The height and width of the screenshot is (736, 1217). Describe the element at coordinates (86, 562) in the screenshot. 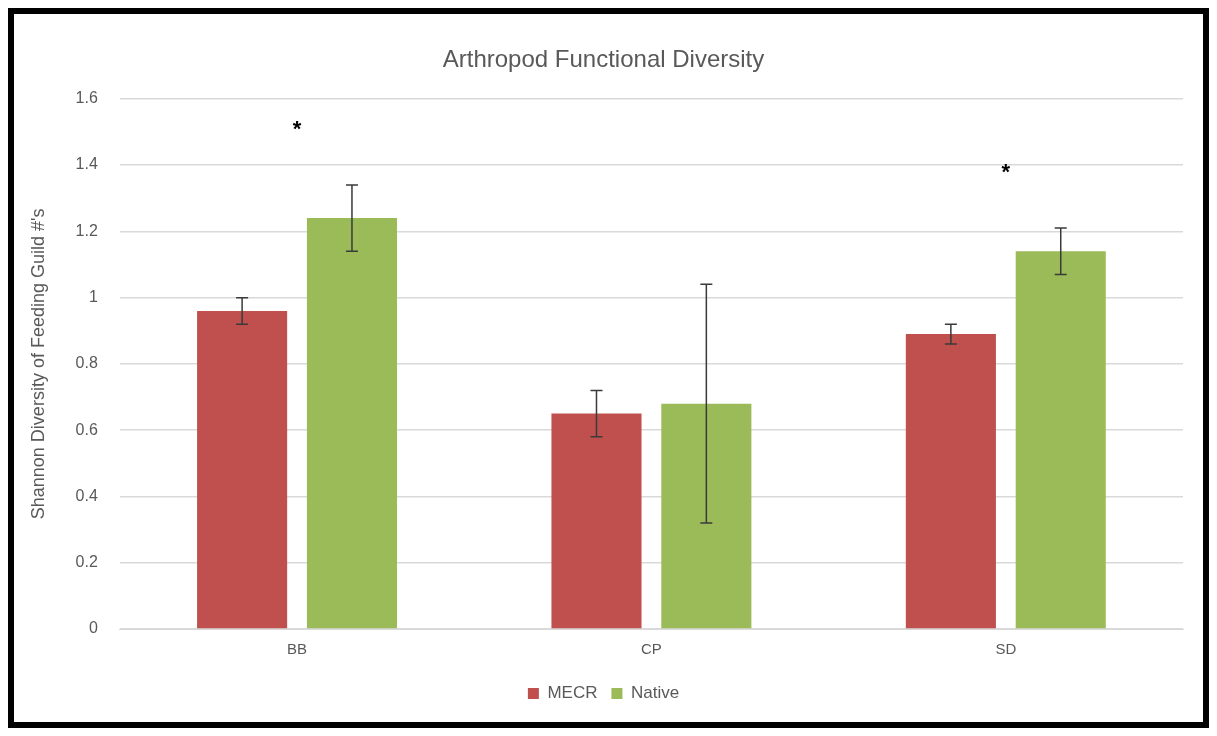

I see `y-tick-label: 0.2` at that location.